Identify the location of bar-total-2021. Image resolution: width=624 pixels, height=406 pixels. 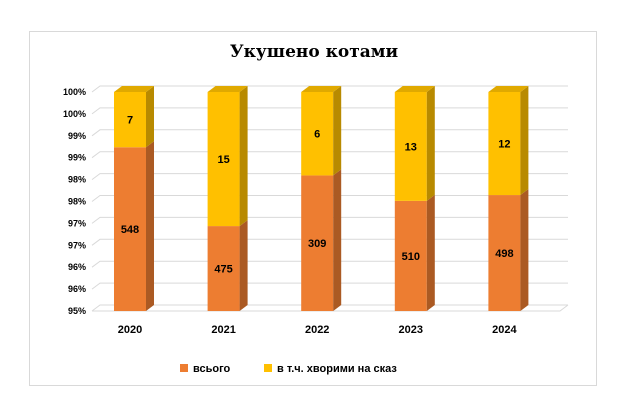
(223, 268).